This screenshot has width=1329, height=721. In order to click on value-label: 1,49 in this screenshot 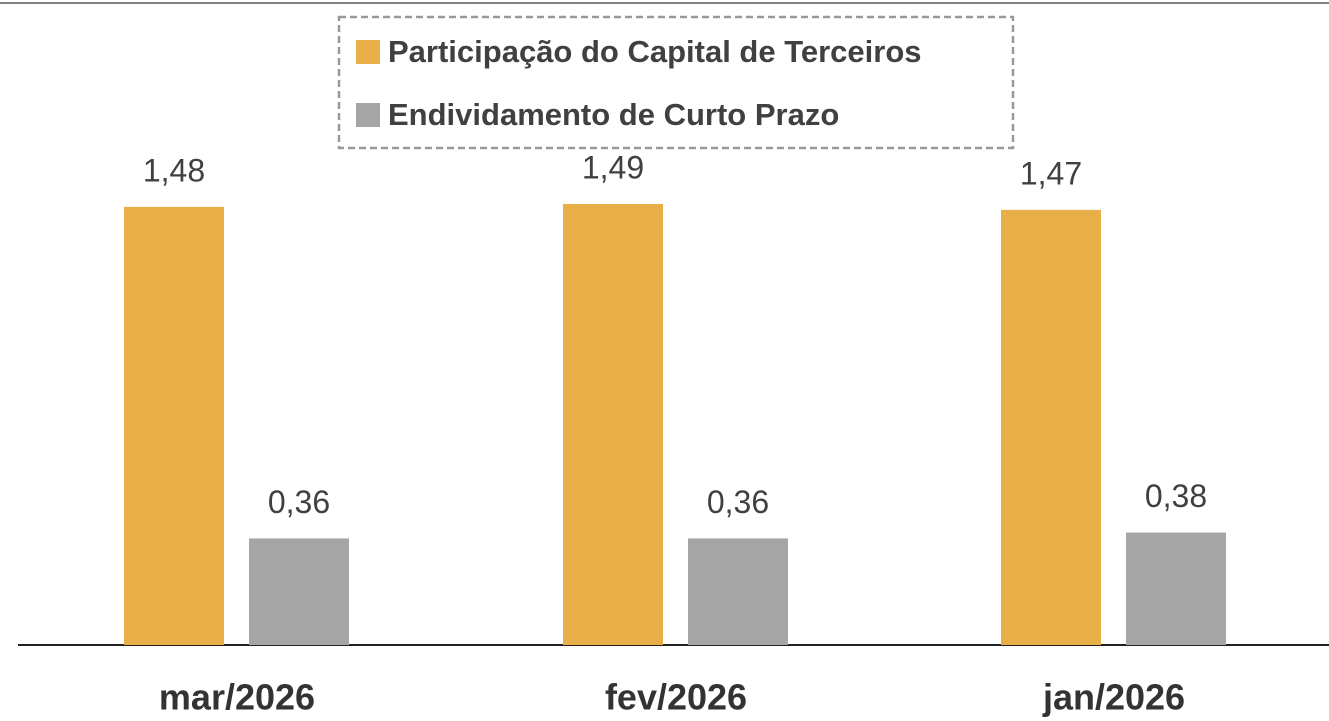, I will do `click(613, 167)`.